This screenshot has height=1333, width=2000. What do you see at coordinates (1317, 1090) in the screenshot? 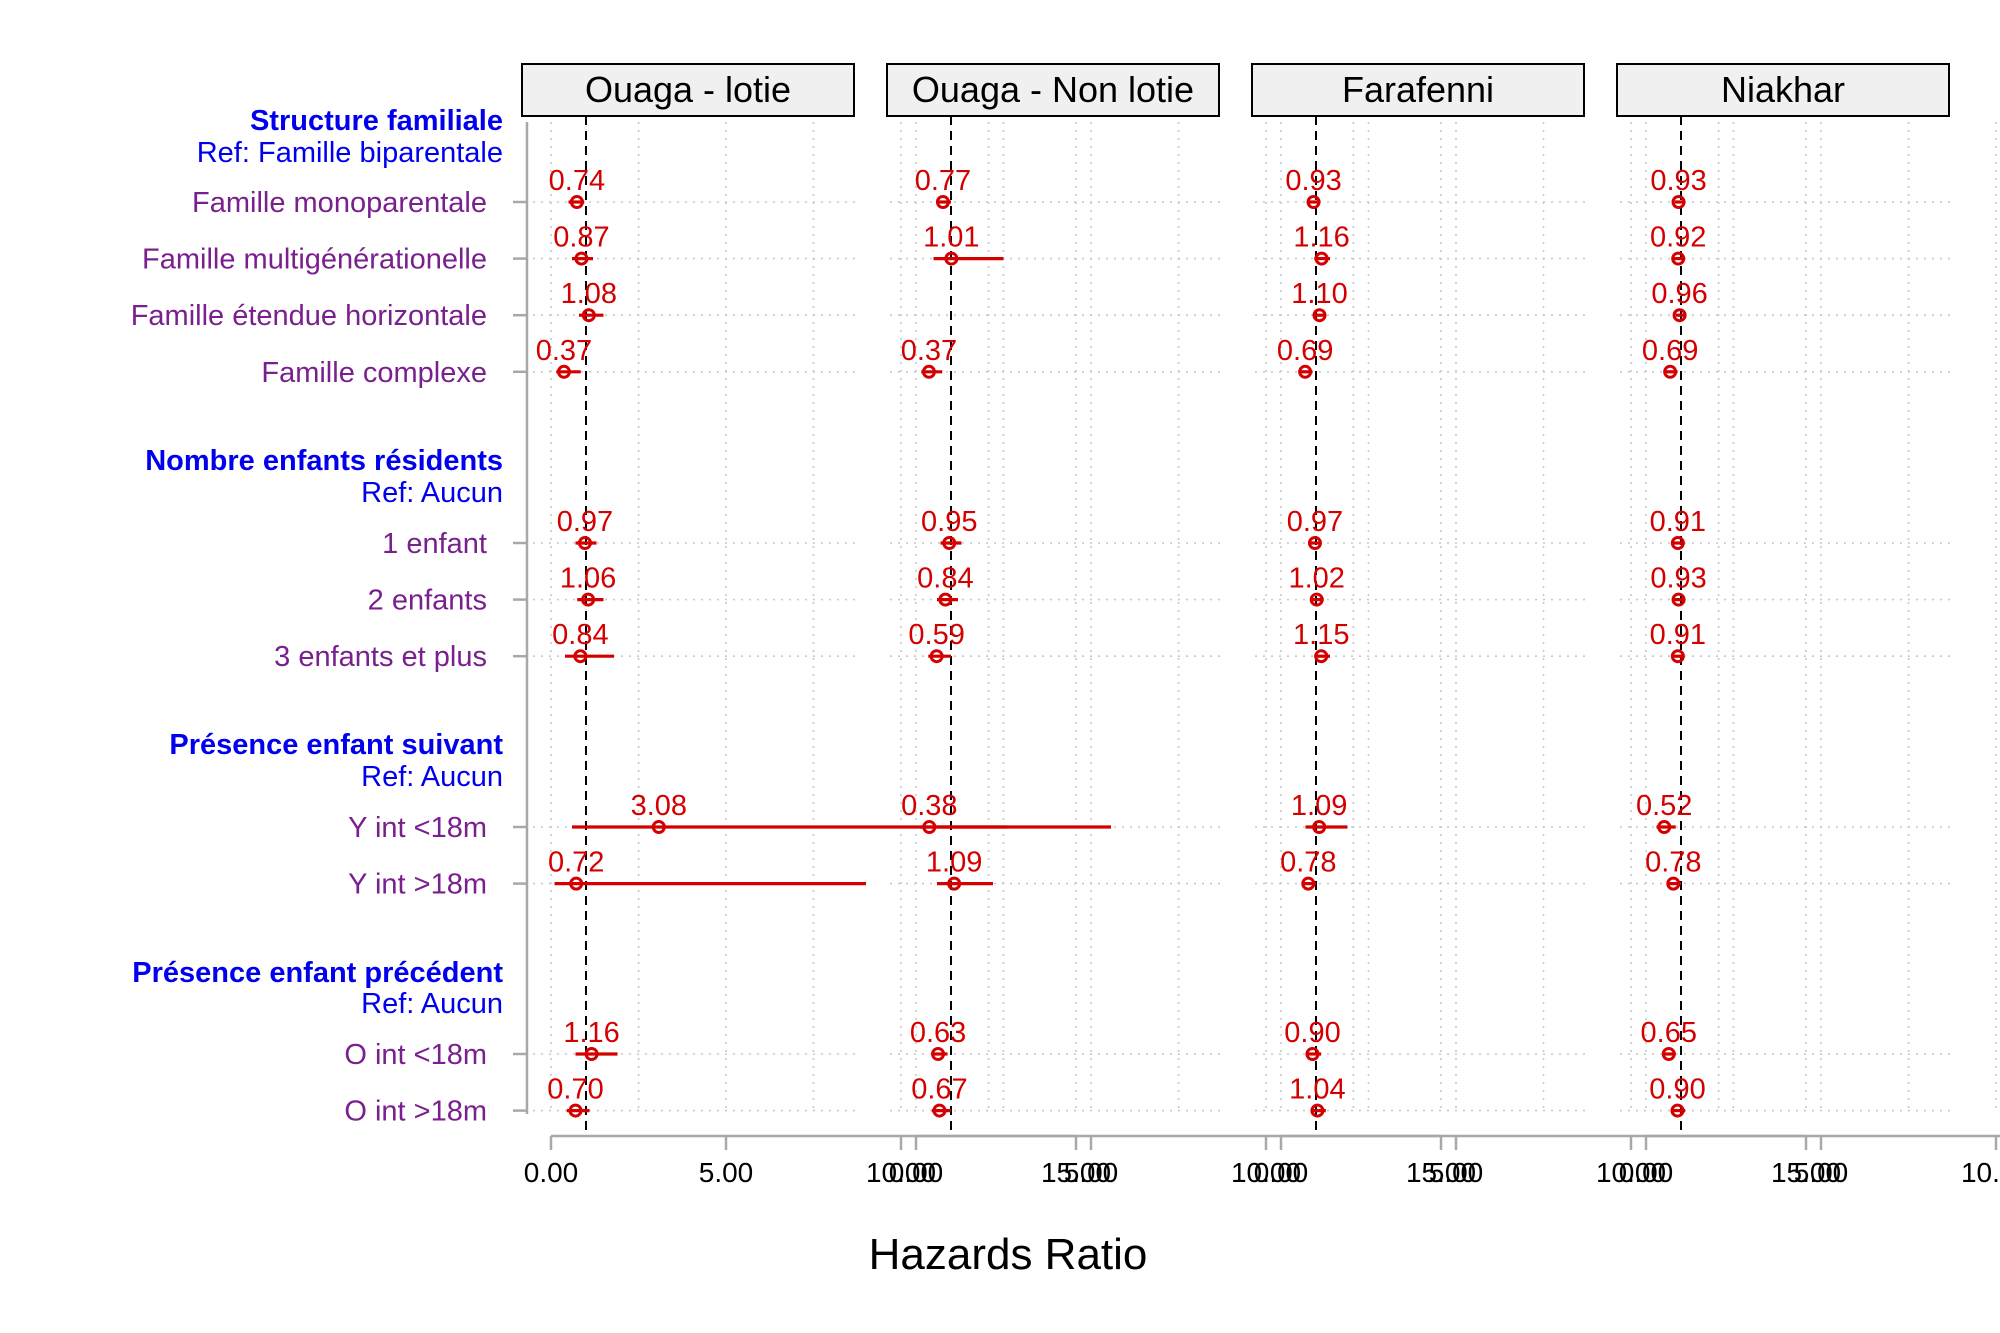
I see `hazard-ratio-label: 1.04` at bounding box center [1317, 1090].